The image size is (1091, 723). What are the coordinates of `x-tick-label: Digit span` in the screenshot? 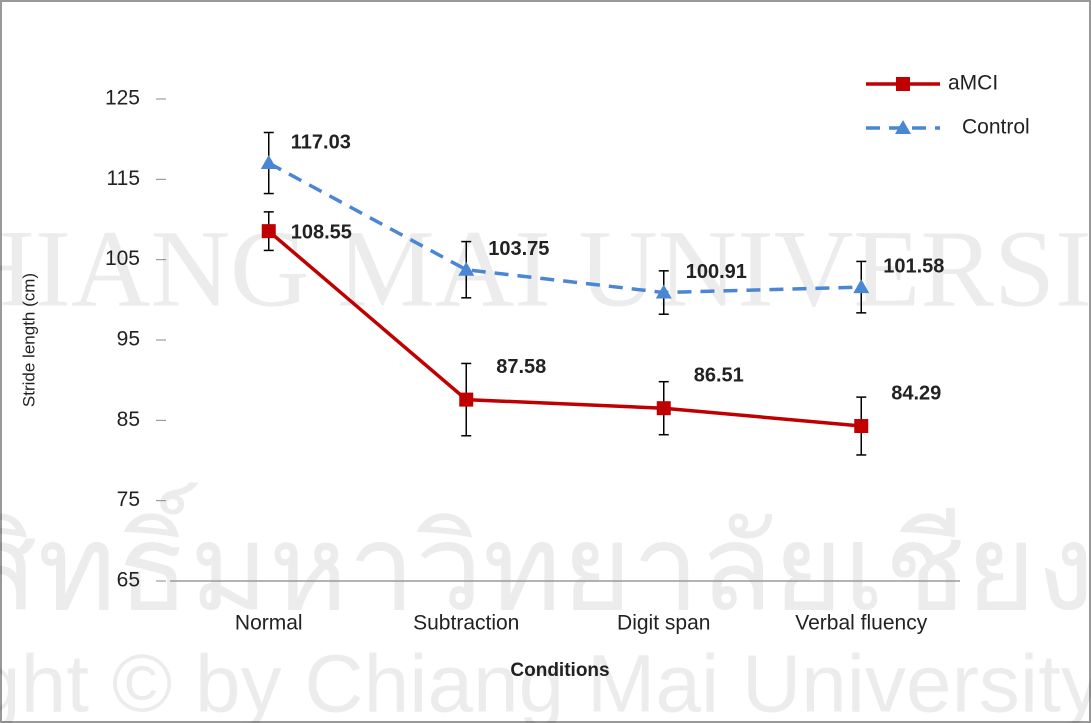 It's located at (663, 623).